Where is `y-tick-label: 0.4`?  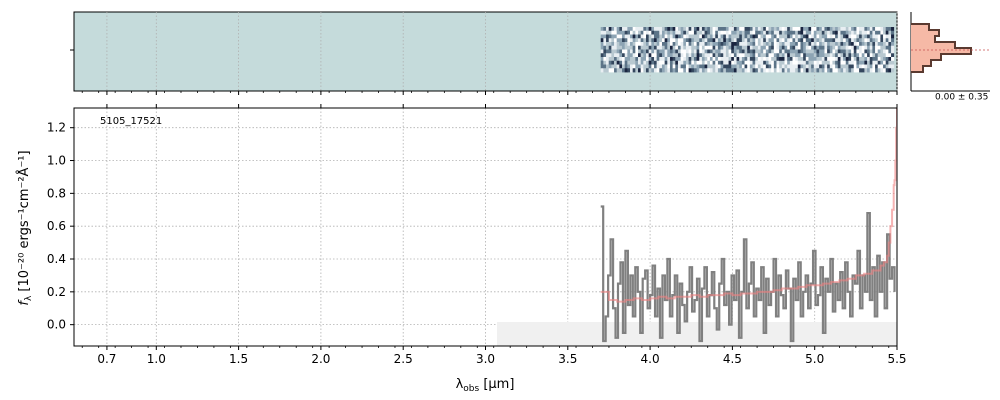 y-tick-label: 0.4 is located at coordinates (56, 259).